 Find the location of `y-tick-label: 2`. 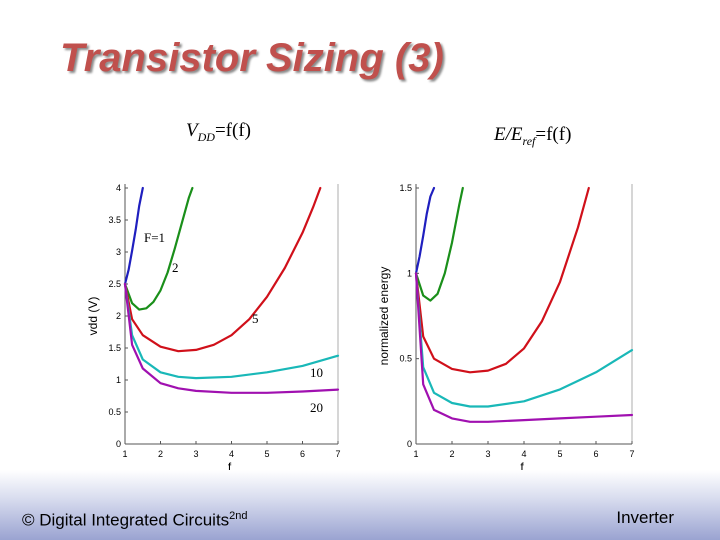

y-tick-label: 2 is located at coordinates (118, 316).